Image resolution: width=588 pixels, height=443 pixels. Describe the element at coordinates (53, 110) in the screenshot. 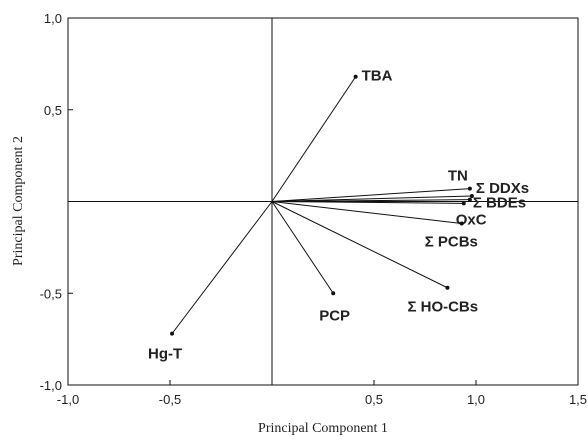

I see `y-tick-label: 0,5` at that location.